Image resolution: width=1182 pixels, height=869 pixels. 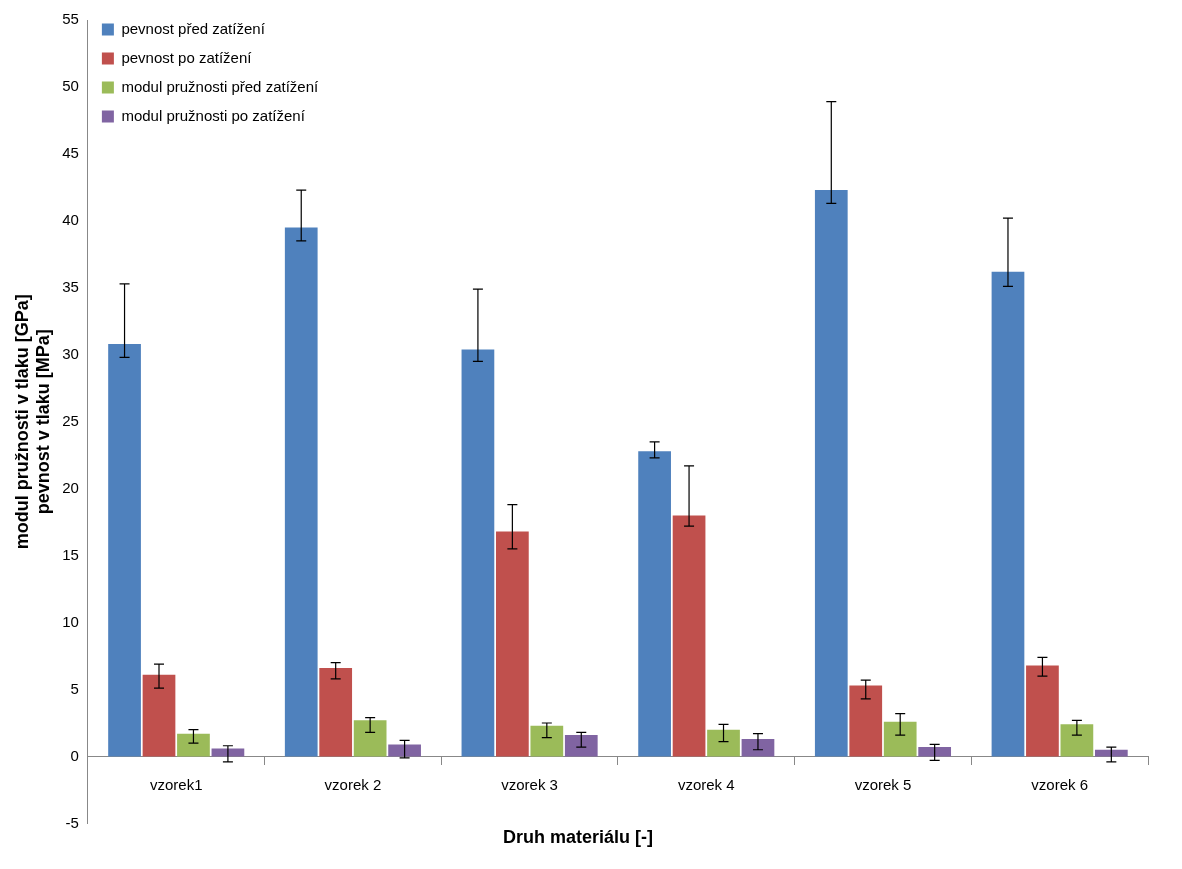 What do you see at coordinates (72, 822) in the screenshot?
I see `y-tick-label: -5` at bounding box center [72, 822].